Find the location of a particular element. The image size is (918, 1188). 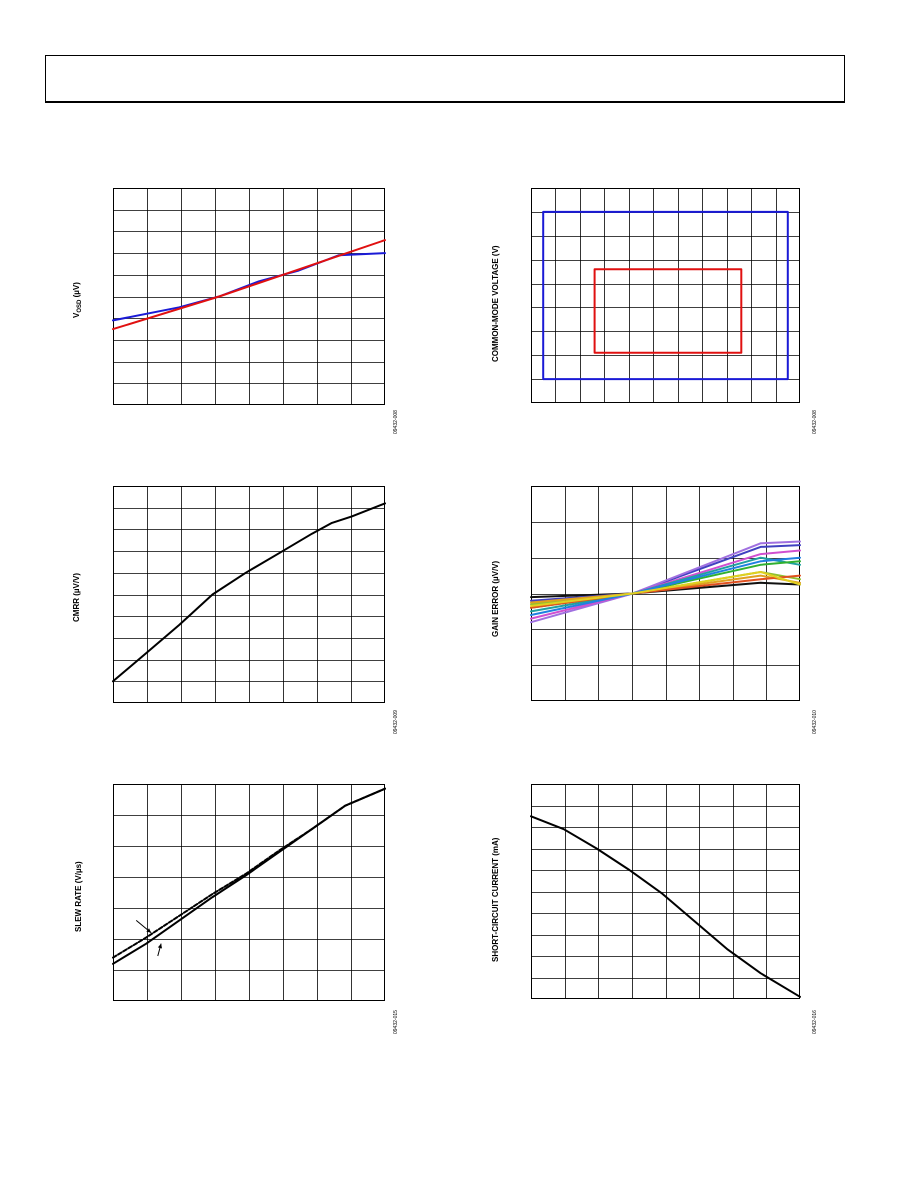

y-axis-label-cmrr: CMRR (µV/V) is located at coordinates (76, 597).